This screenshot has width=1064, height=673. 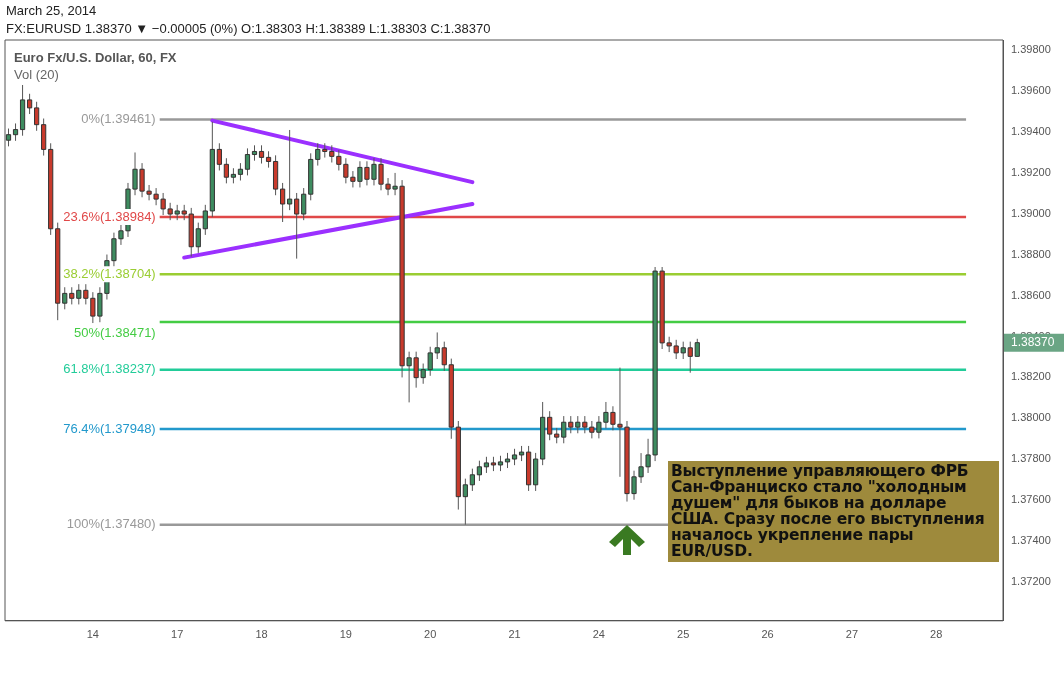 I want to click on y-tick-label: 1.38600, so click(x=1031, y=294).